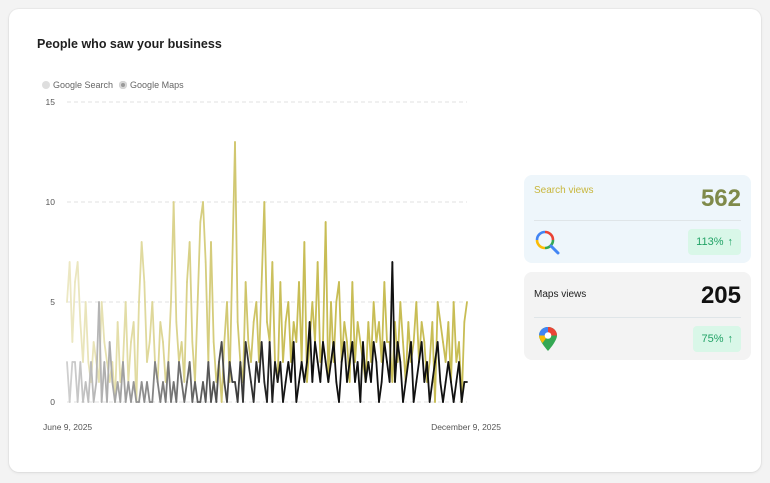  Describe the element at coordinates (712, 339) in the screenshot. I see `maps-change-value: 75%` at that location.